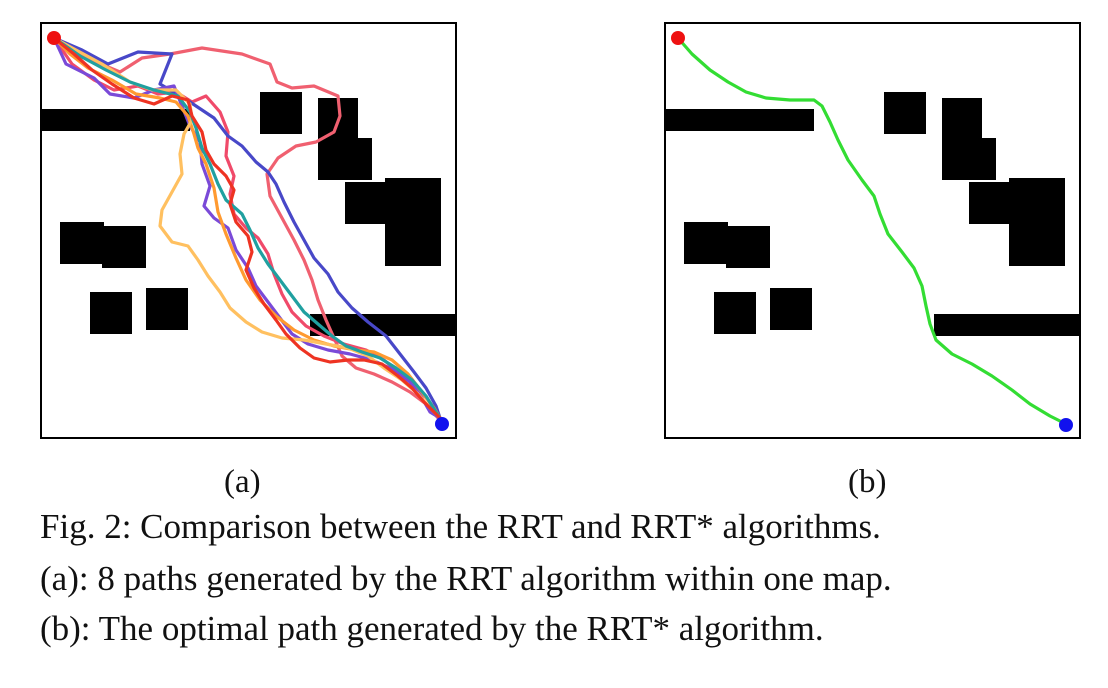  What do you see at coordinates (242, 482) in the screenshot?
I see `panel-a-label: (a)` at bounding box center [242, 482].